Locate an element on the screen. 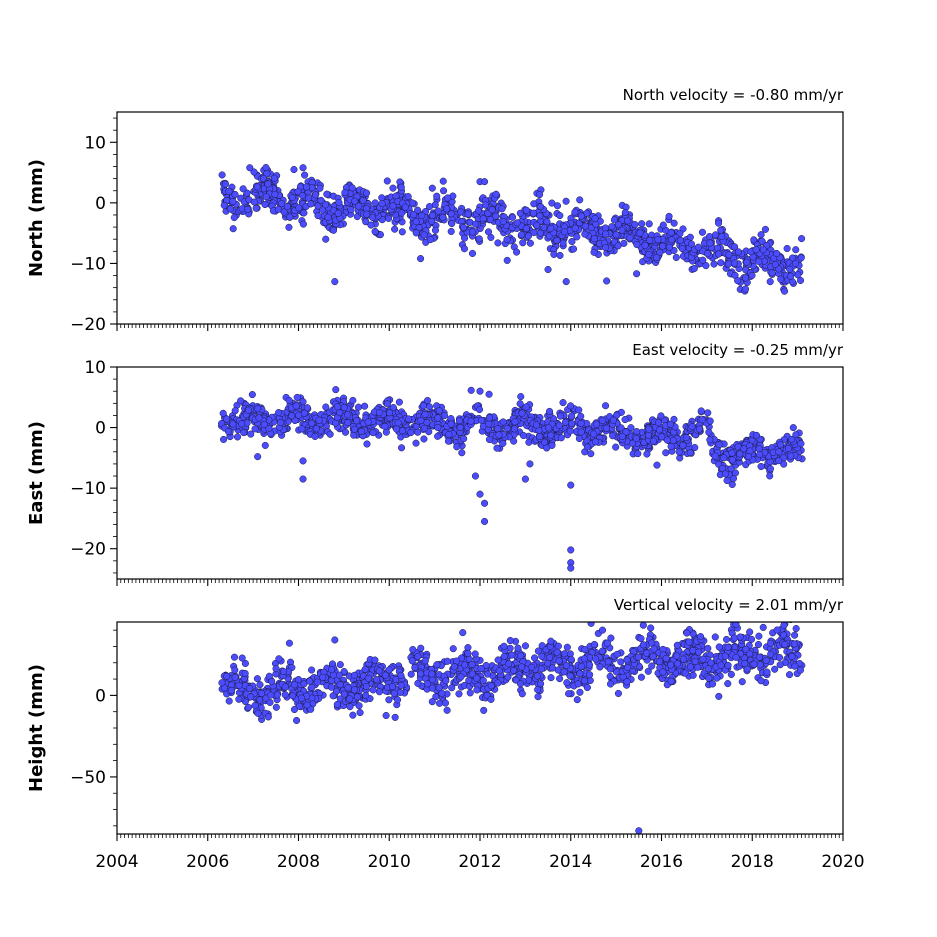 Image resolution: width=937 pixels, height=937 pixels. east-y-tick-label: 0 is located at coordinates (100, 429).